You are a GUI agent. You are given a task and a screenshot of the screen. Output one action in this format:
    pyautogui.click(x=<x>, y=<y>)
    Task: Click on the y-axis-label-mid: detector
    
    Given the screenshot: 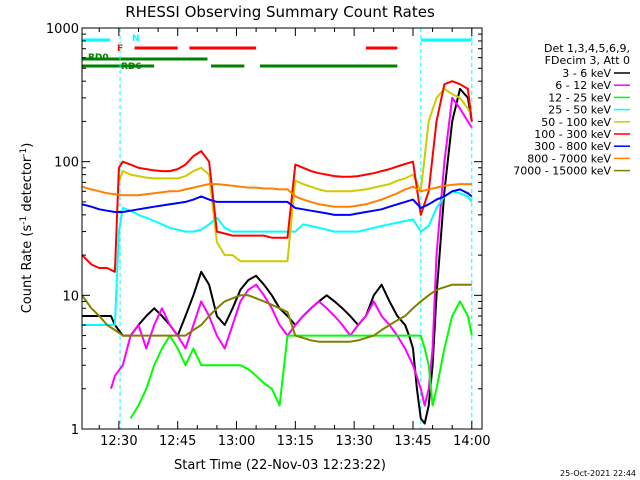 What is the action you would take?
    pyautogui.click(x=27, y=186)
    